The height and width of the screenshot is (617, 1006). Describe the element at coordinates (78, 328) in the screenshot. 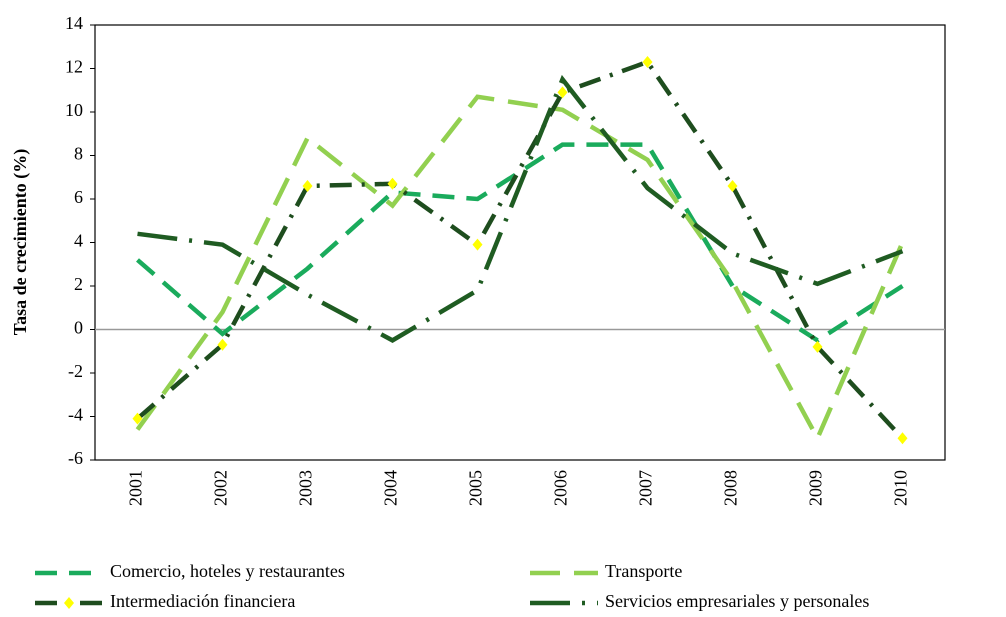

I see `y-tick-label: 0` at that location.